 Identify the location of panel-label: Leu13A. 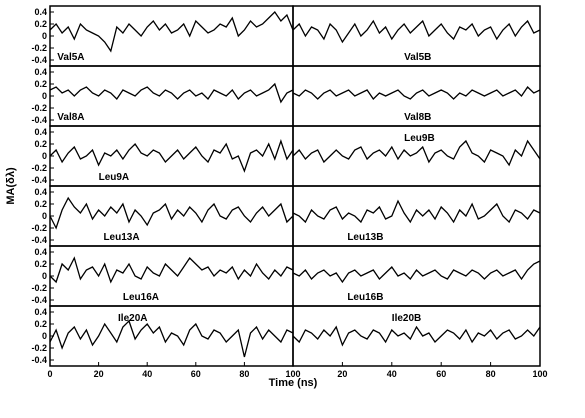
(121, 237).